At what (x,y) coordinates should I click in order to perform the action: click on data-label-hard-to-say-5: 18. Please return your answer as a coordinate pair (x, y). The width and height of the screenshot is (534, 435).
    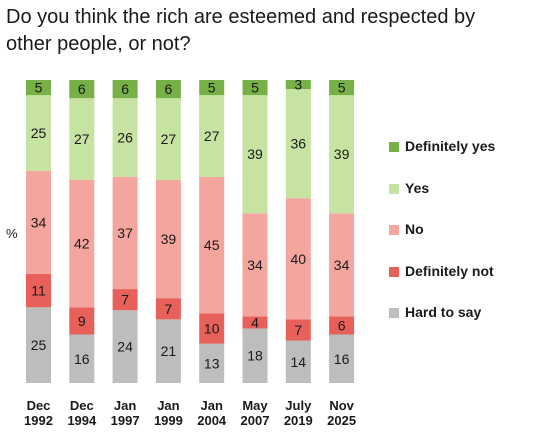
    Looking at the image, I should click on (255, 356).